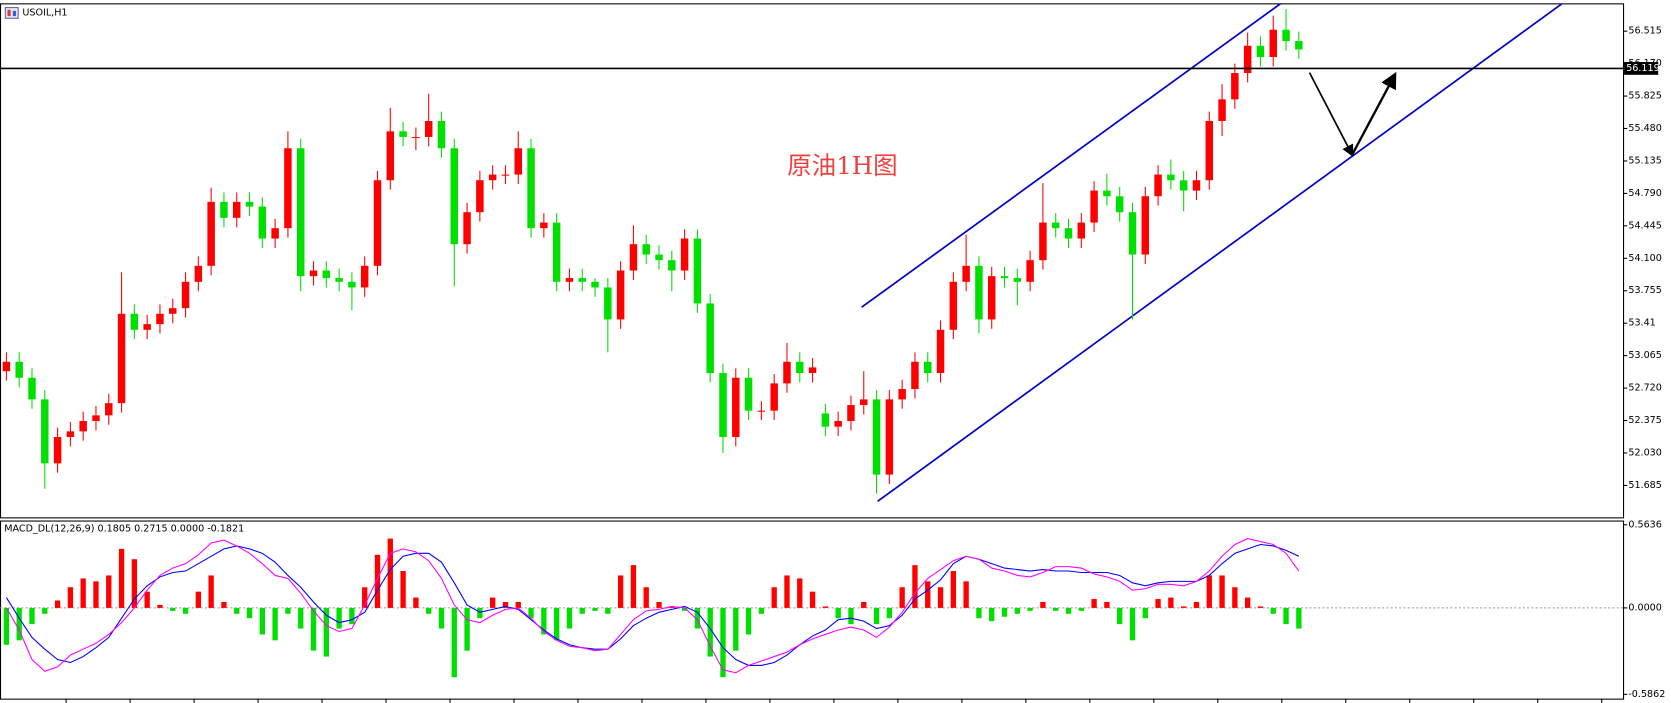  I want to click on y-tick-label: 0.5636, so click(1645, 524).